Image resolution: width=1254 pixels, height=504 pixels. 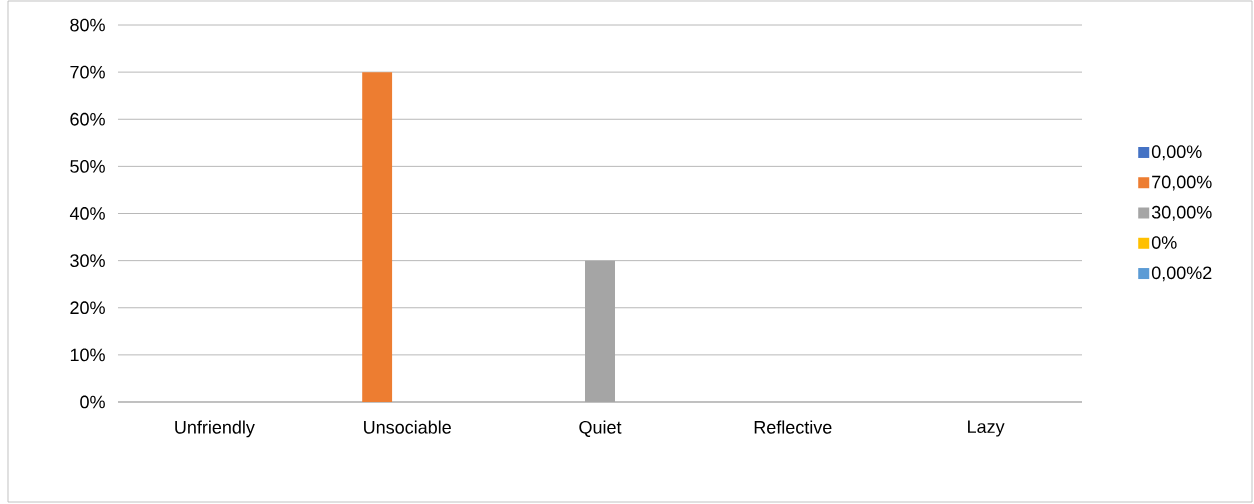 I want to click on x-tick-label: Unsociable, so click(x=407, y=427).